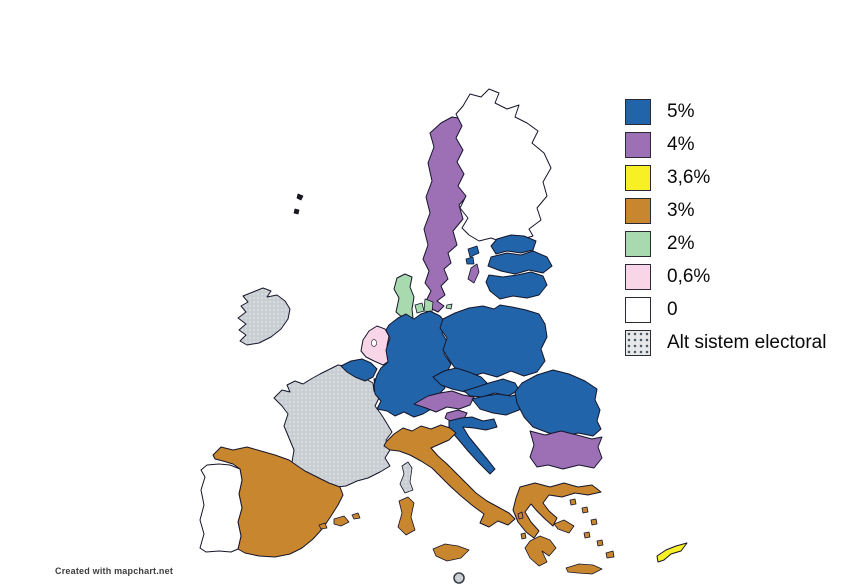 The height and width of the screenshot is (588, 845). What do you see at coordinates (681, 111) in the screenshot?
I see `legend-label-t5: 5%` at bounding box center [681, 111].